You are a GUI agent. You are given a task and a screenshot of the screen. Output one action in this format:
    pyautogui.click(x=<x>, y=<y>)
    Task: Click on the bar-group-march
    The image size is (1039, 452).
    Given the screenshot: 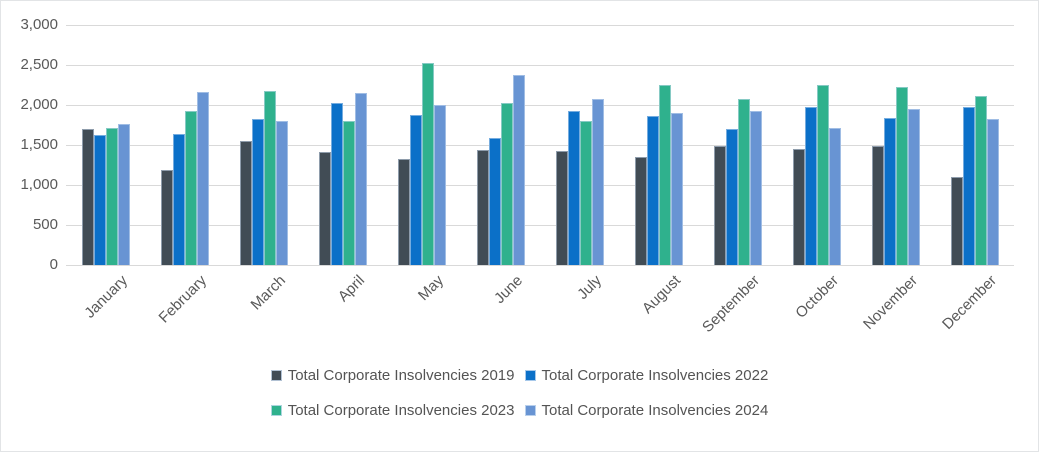 What is the action you would take?
    pyautogui.click(x=263, y=145)
    